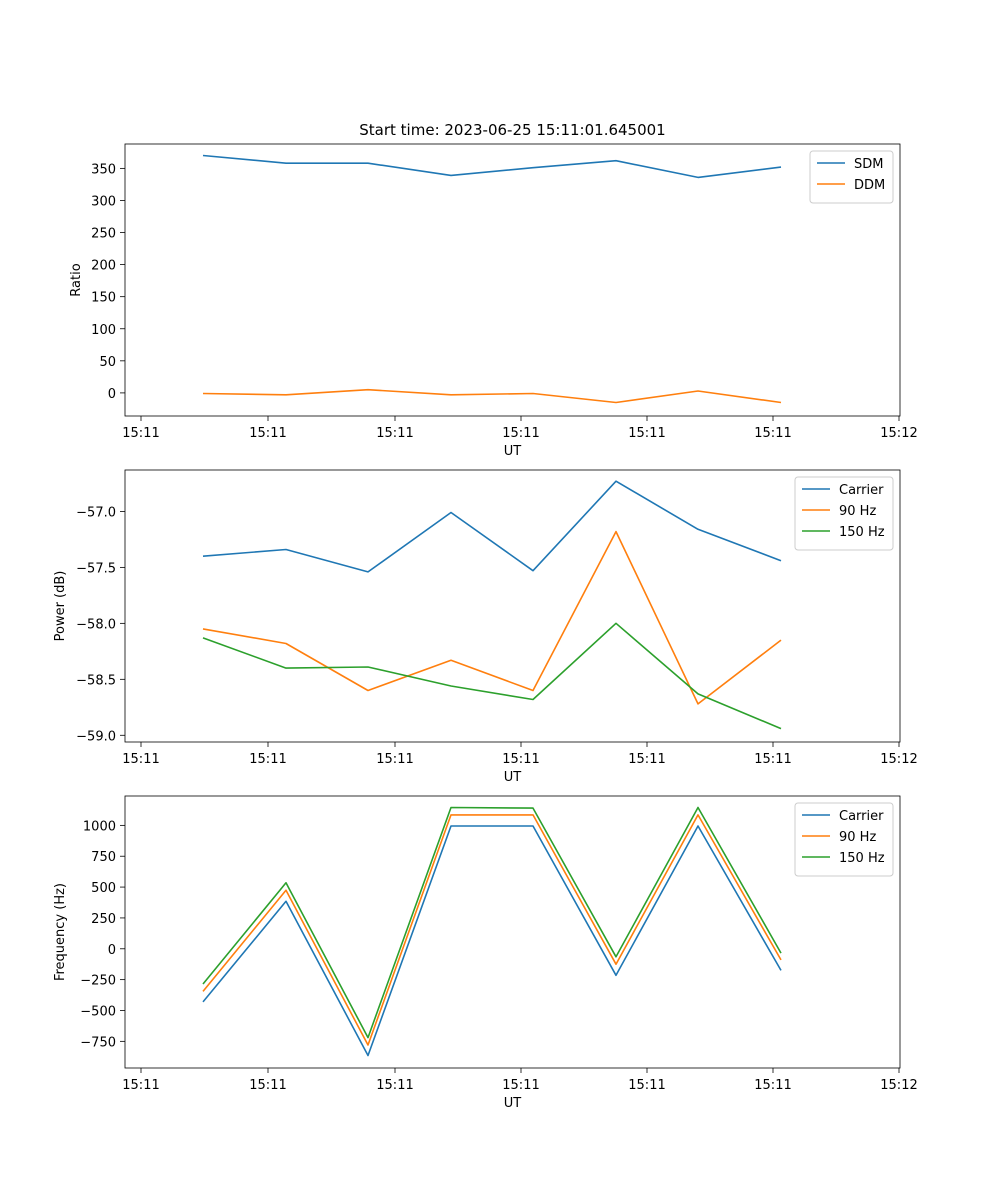 Image resolution: width=1000 pixels, height=1200 pixels. What do you see at coordinates (103, 169) in the screenshot?
I see `y-tick-label: 350` at bounding box center [103, 169].